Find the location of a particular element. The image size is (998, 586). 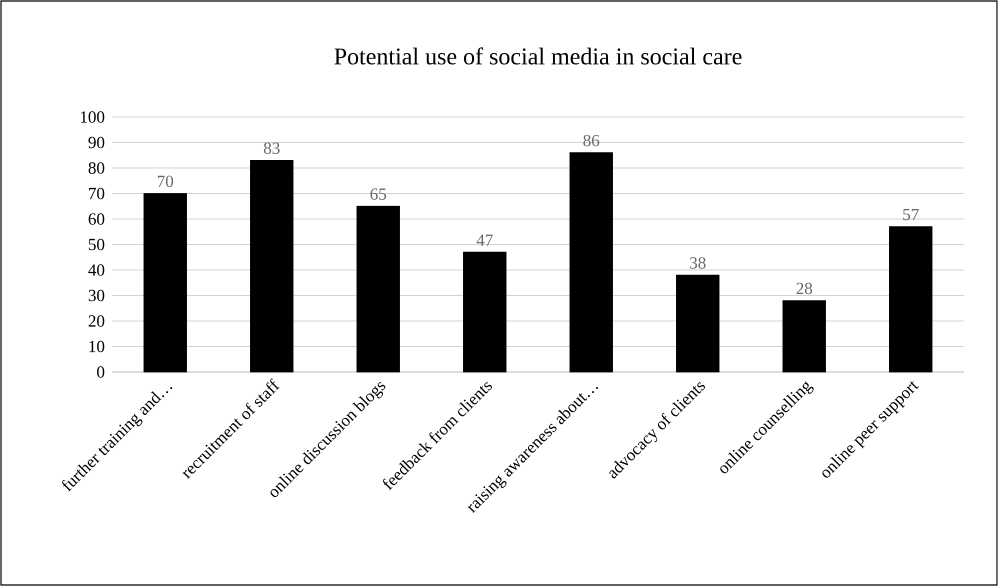

y-tick-label: 50 is located at coordinates (96, 244).